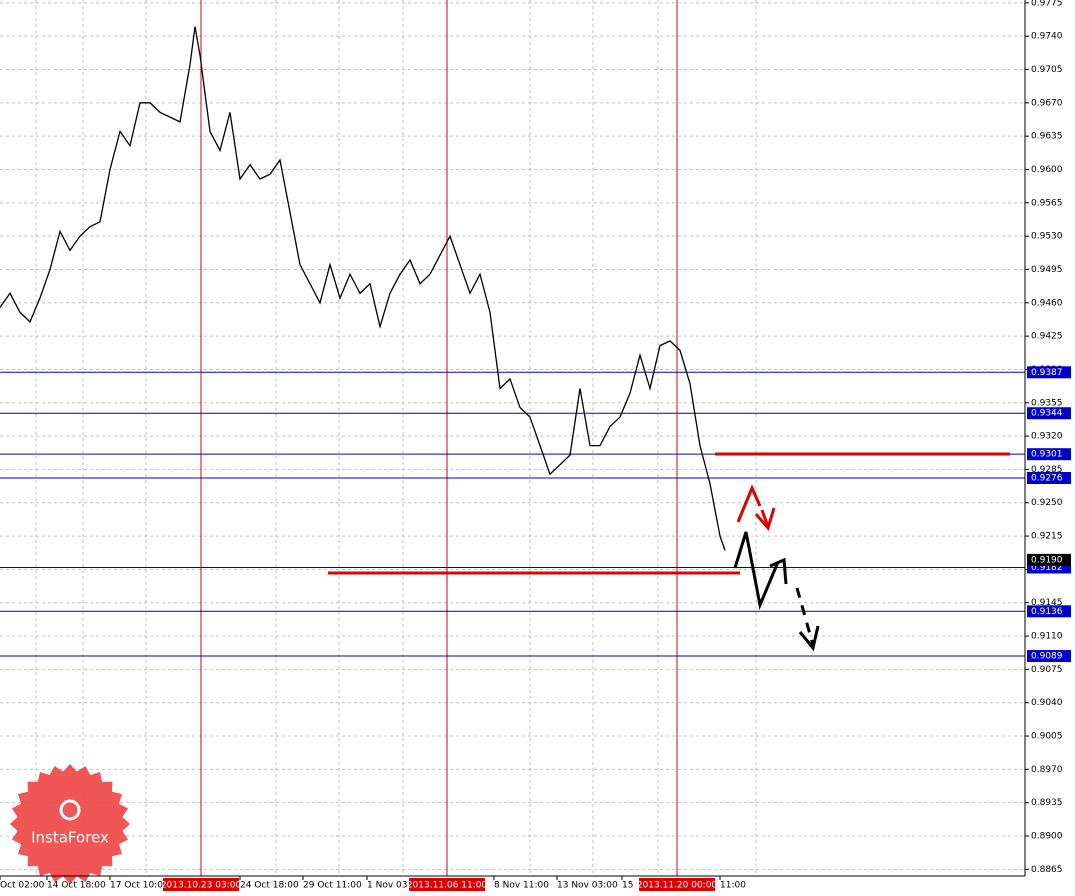  What do you see at coordinates (22, 886) in the screenshot?
I see `x-tick-label: Oct 02:00` at bounding box center [22, 886].